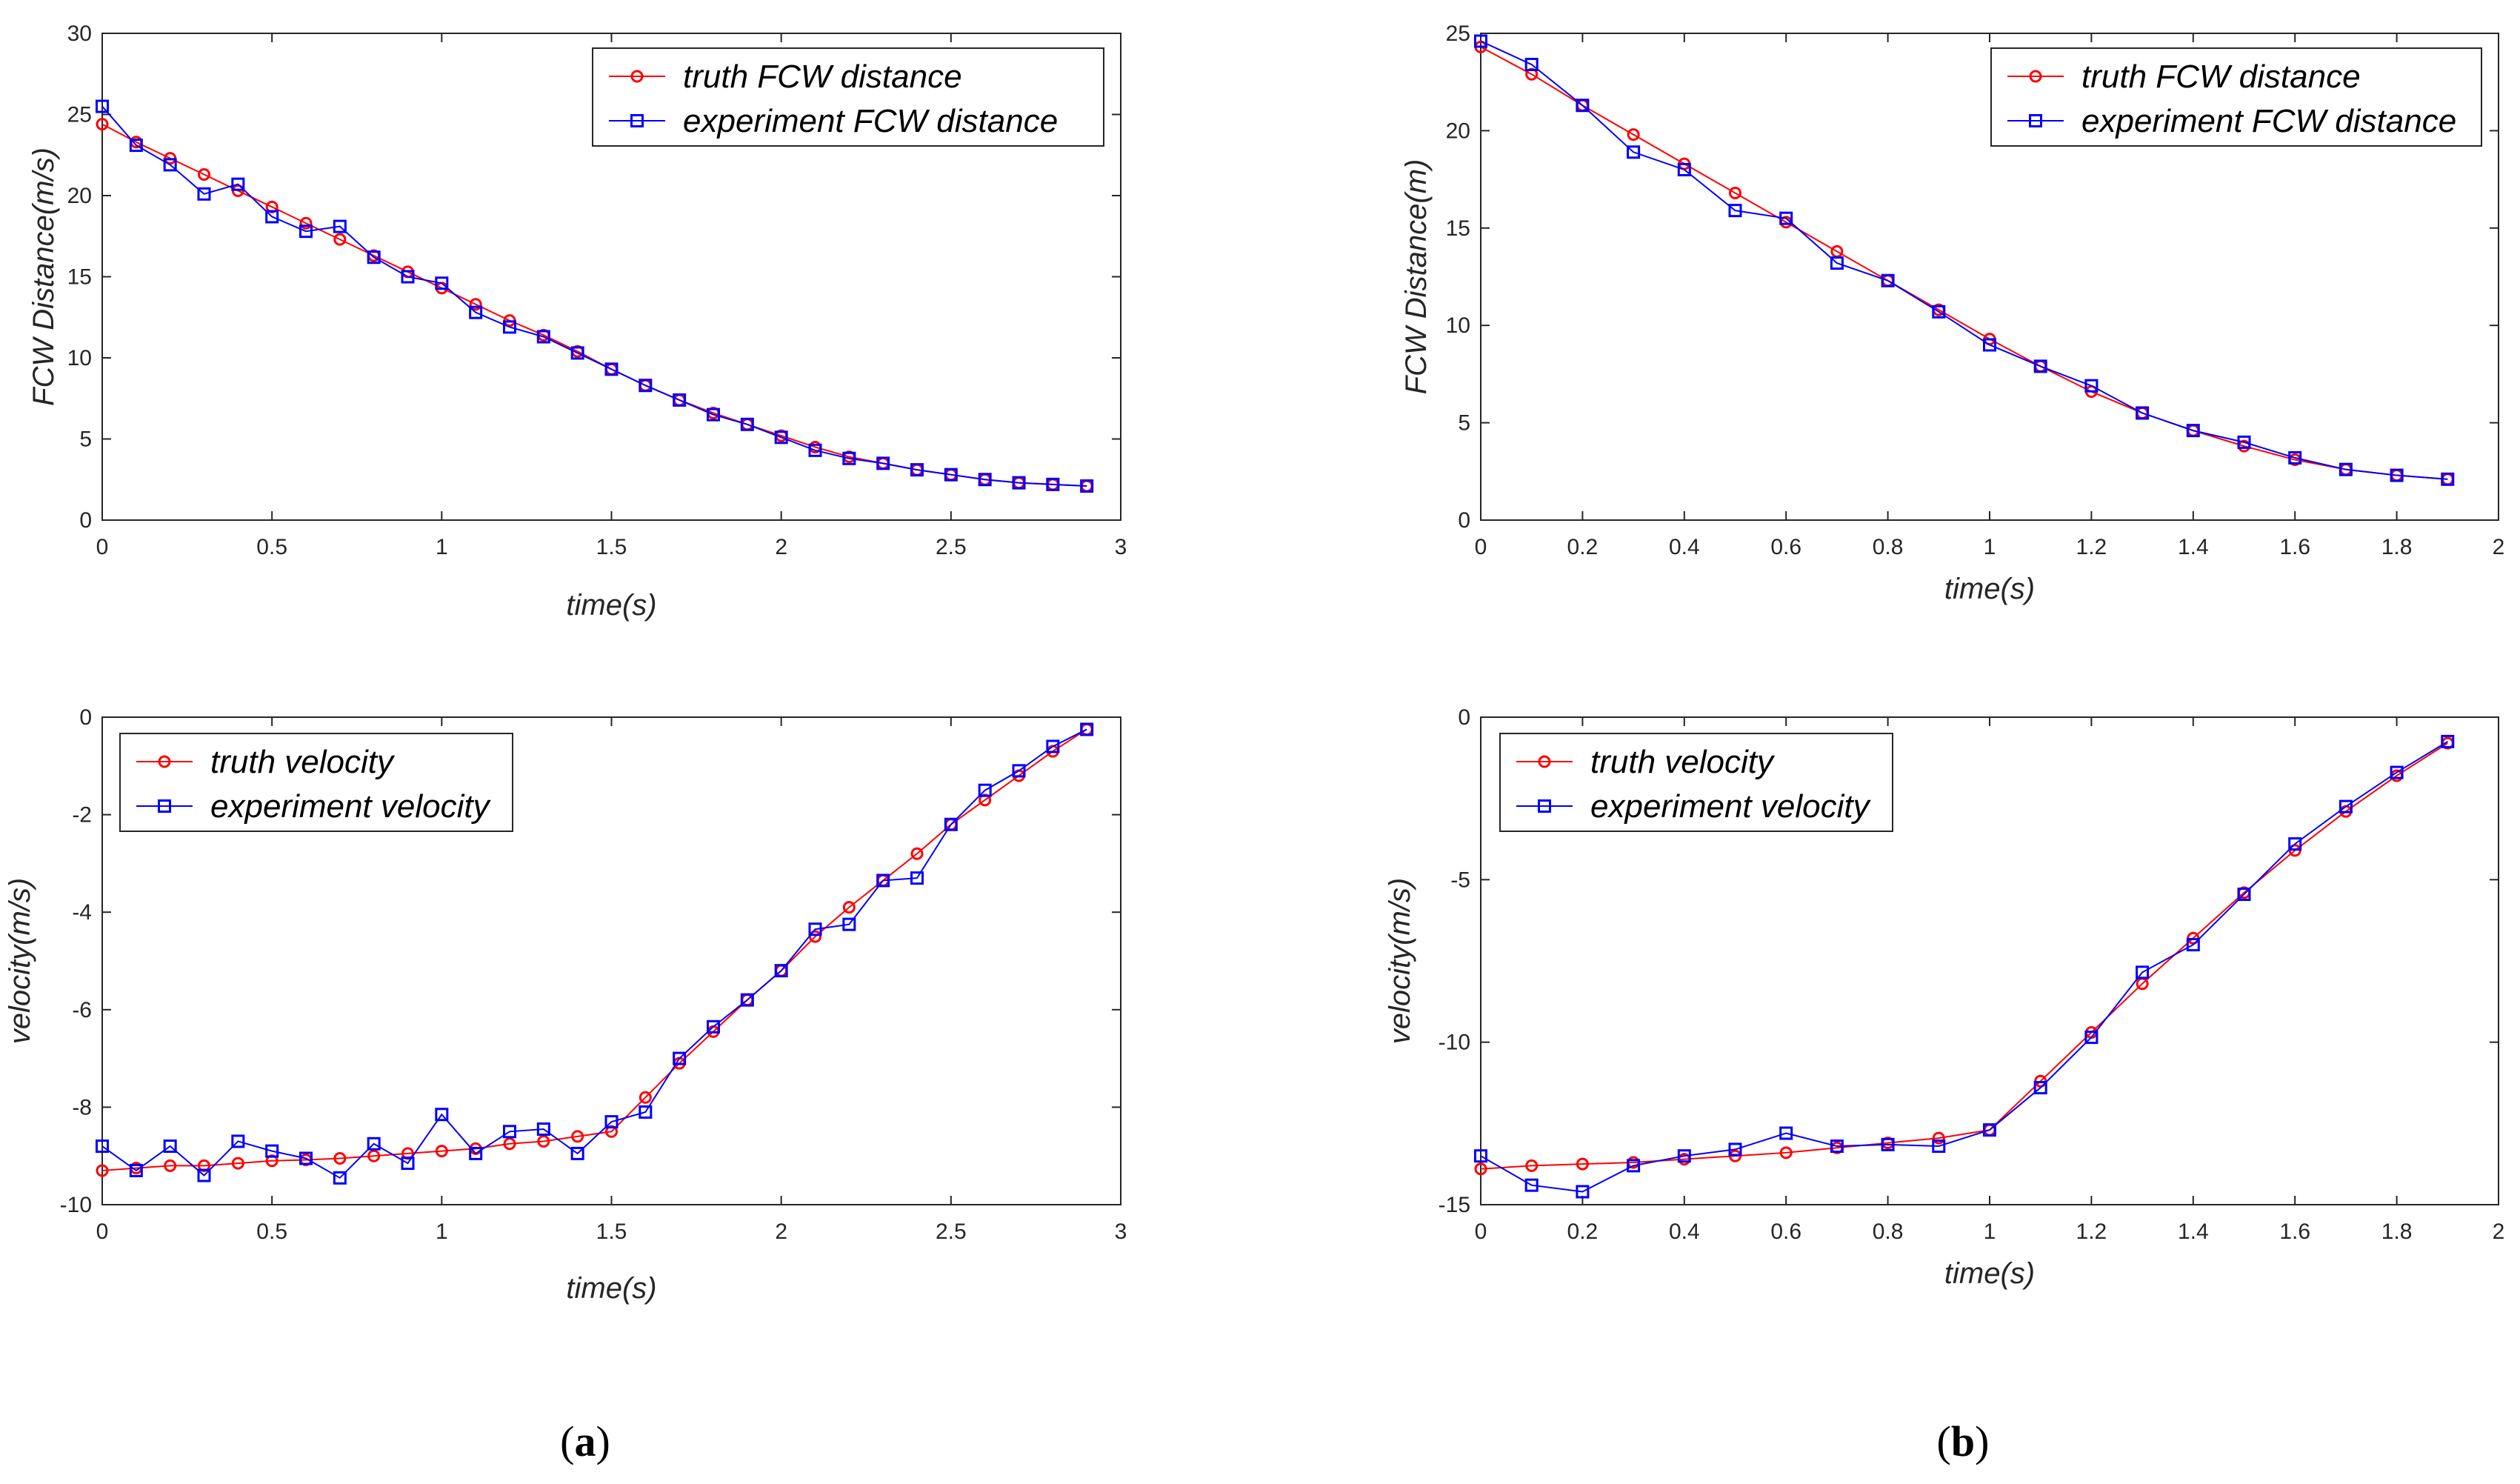 This screenshot has height=1484, width=2520. I want to click on x-tick-label: 1.4, so click(2193, 547).